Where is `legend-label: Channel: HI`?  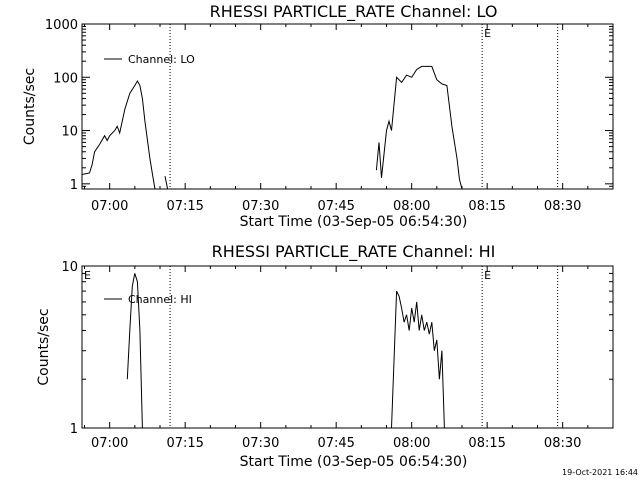
legend-label: Channel: HI is located at coordinates (160, 299).